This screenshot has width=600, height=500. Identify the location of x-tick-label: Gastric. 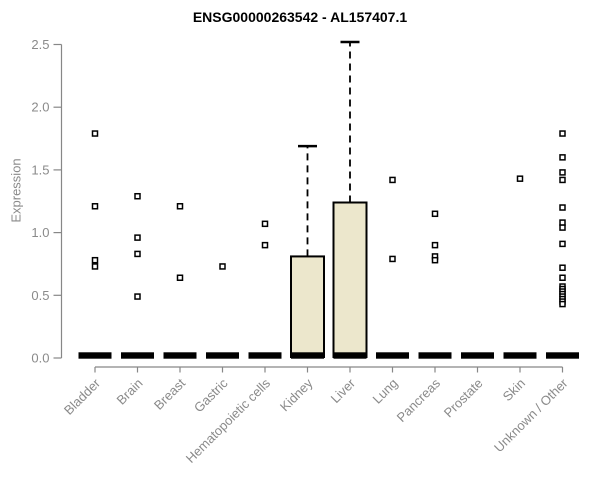
(211, 395).